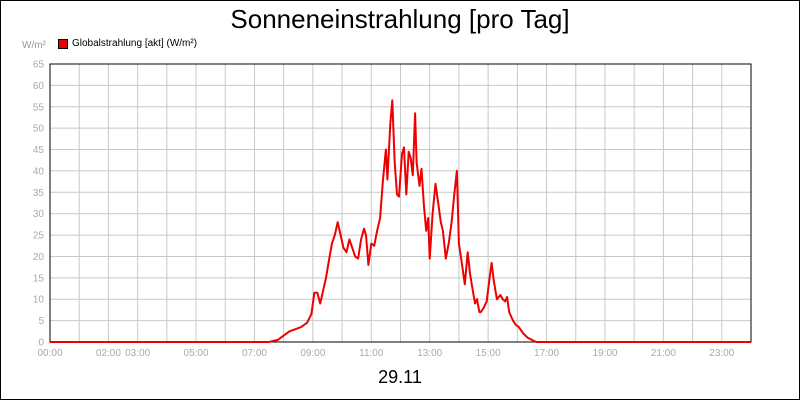  What do you see at coordinates (39, 65) in the screenshot?
I see `y-tick-label: 65` at bounding box center [39, 65].